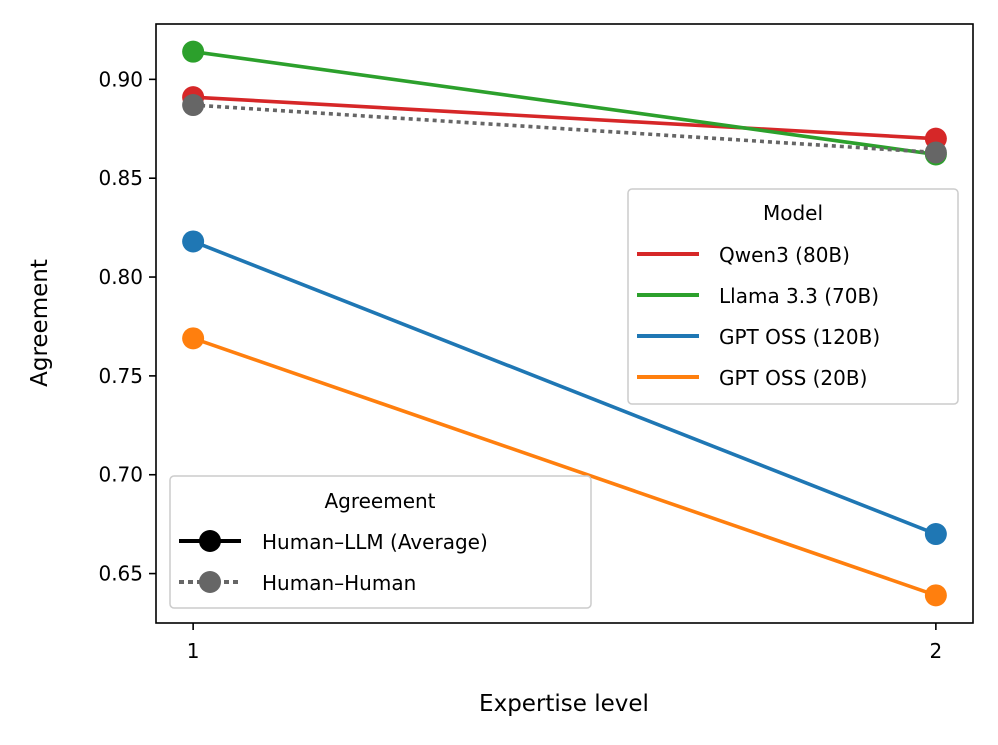 The height and width of the screenshot is (745, 998). I want to click on legend-model-title: Model, so click(793, 213).